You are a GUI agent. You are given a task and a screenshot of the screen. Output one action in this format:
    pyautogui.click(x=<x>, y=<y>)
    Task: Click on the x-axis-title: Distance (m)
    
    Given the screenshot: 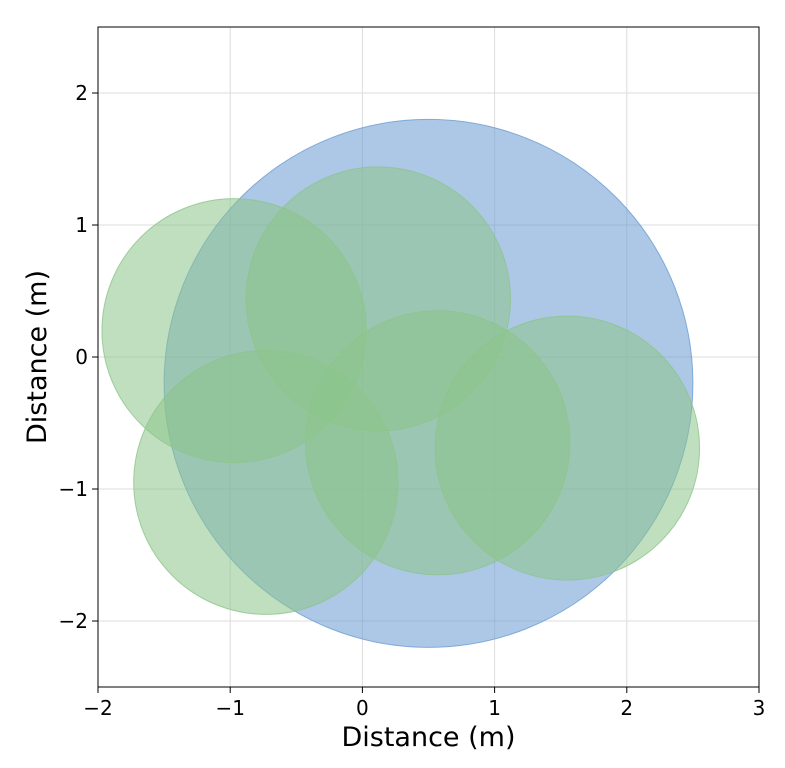 What is the action you would take?
    pyautogui.click(x=428, y=737)
    